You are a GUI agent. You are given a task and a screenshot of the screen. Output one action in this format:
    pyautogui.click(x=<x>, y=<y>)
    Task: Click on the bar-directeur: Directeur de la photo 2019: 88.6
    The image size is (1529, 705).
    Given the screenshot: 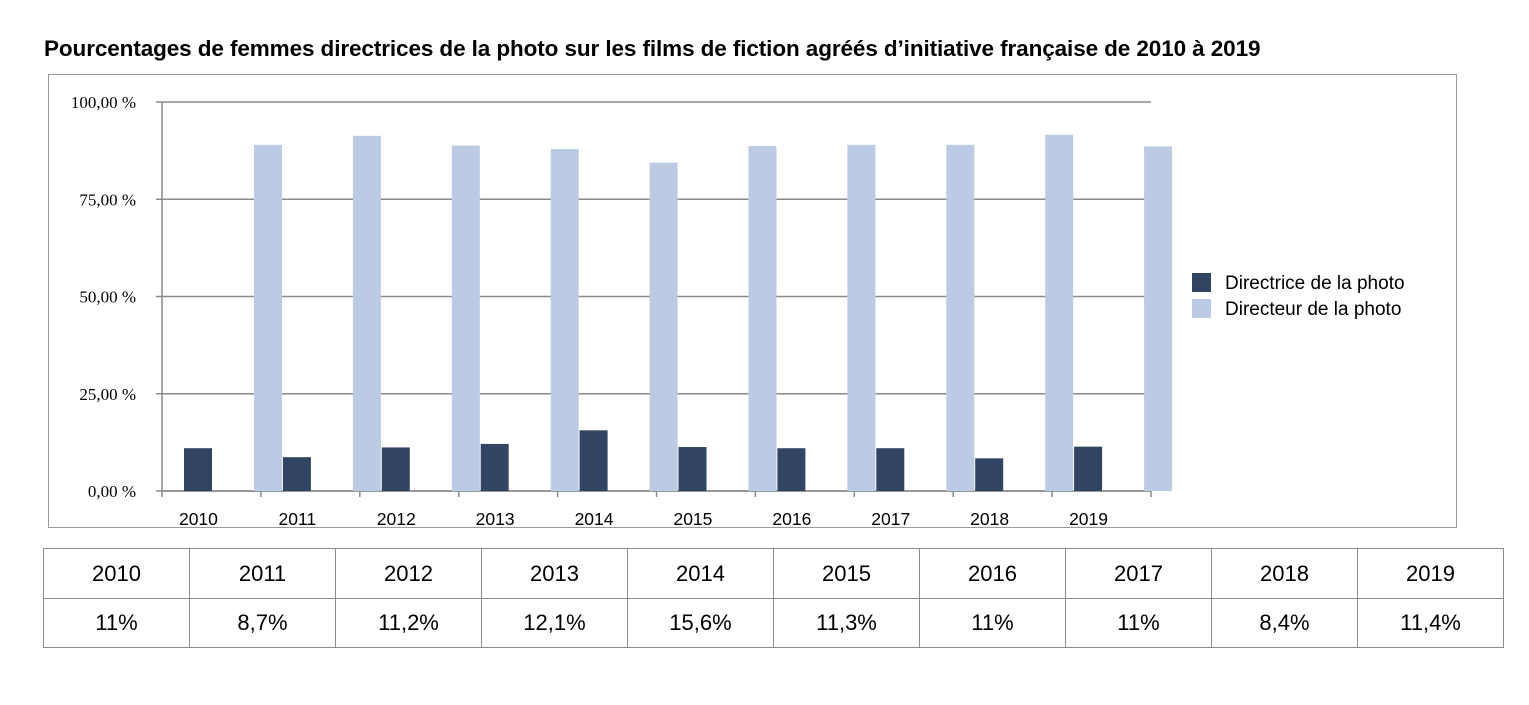 What is the action you would take?
    pyautogui.click(x=1158, y=318)
    